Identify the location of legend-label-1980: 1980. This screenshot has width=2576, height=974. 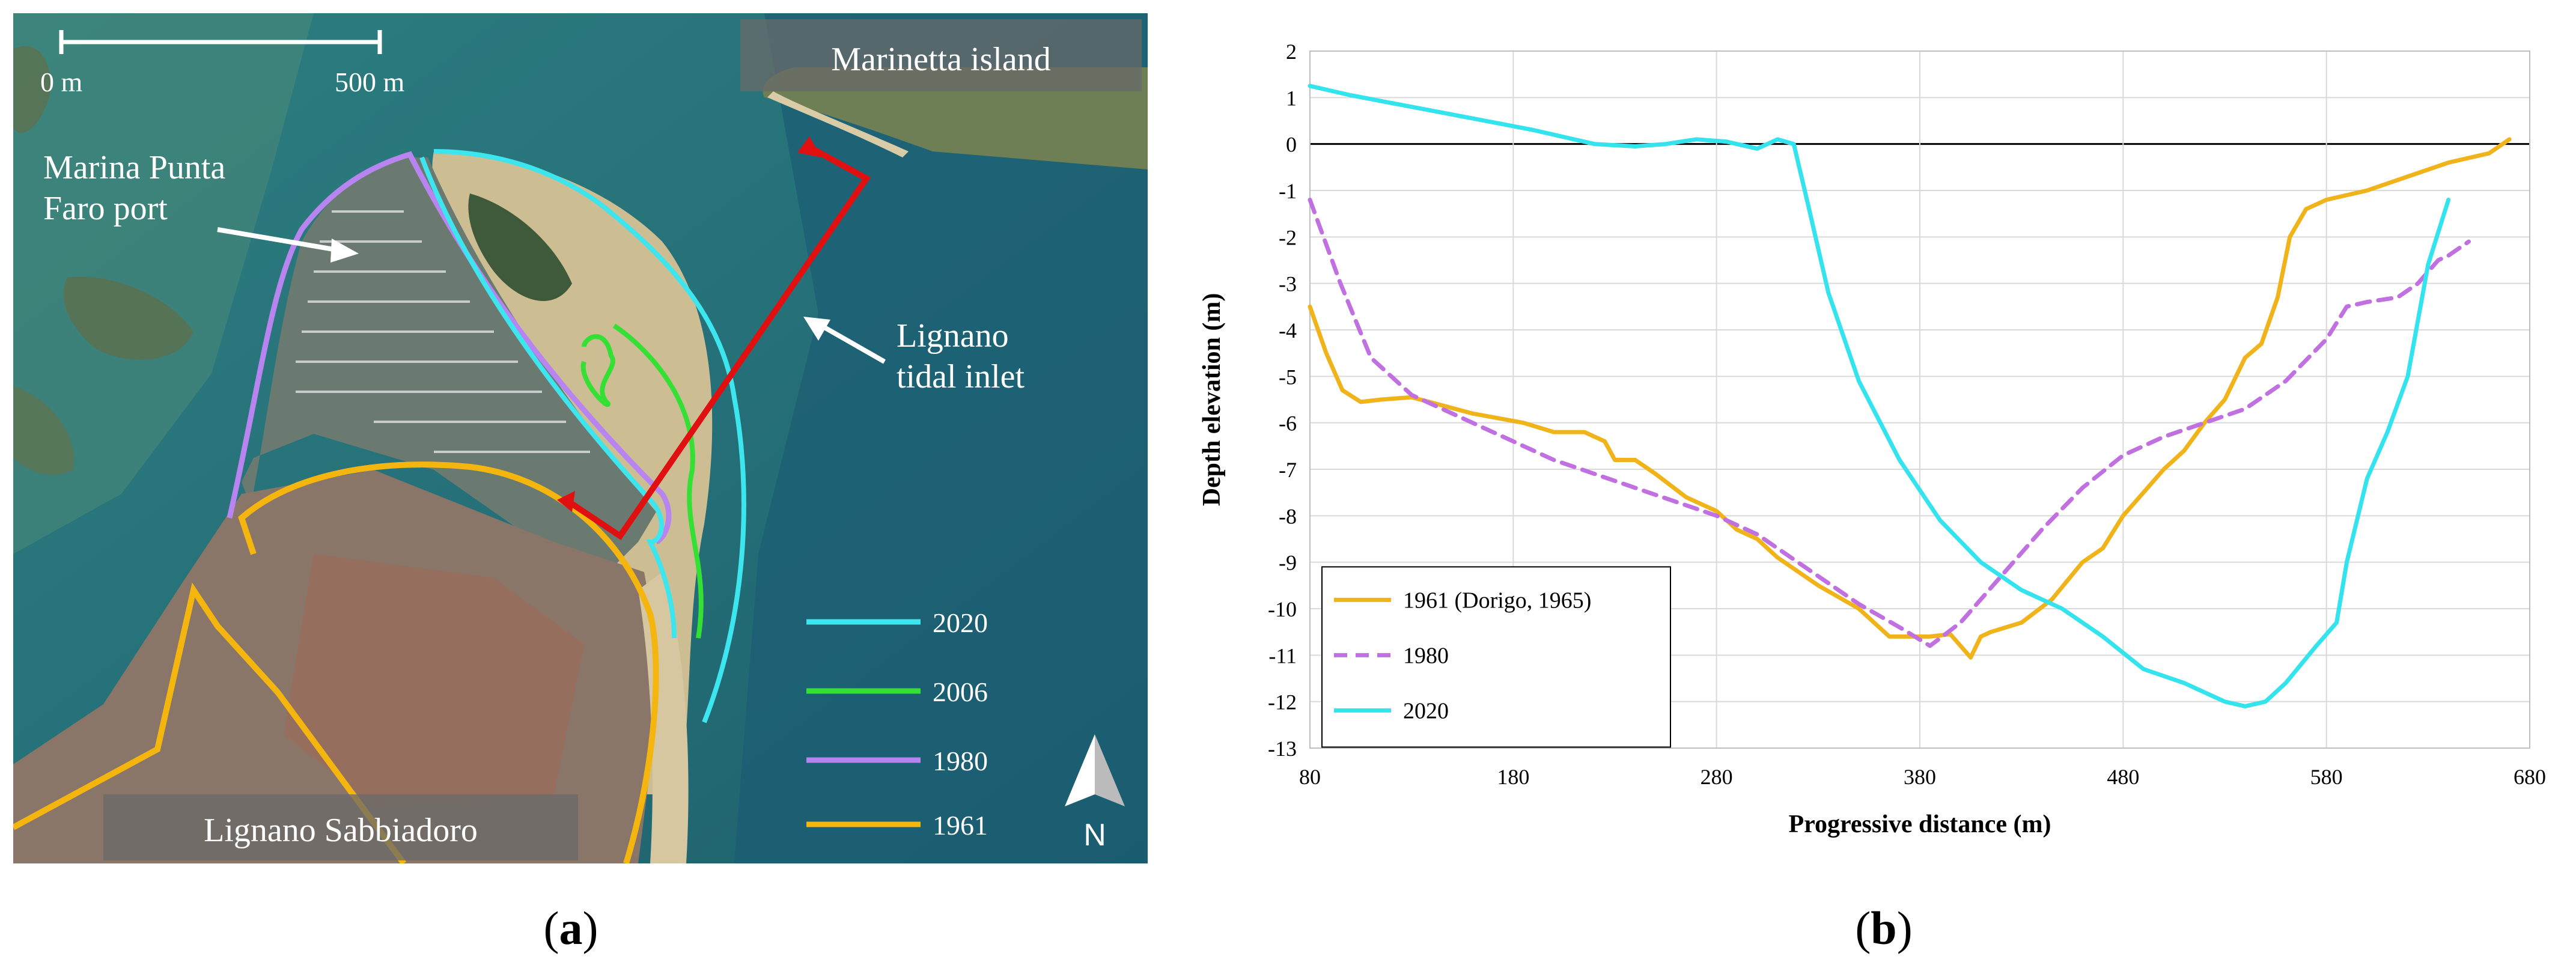
(960, 761).